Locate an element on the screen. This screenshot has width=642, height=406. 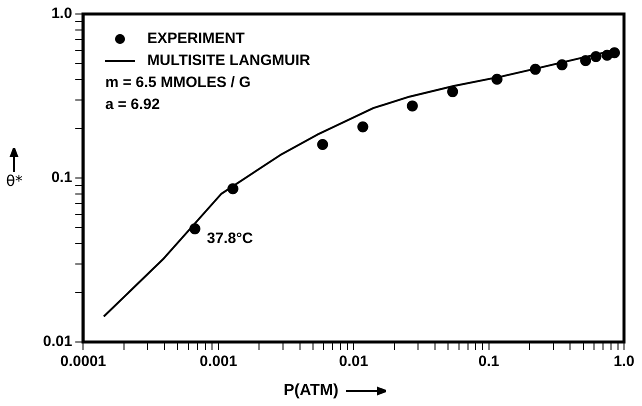
annotation: a = 6.92 is located at coordinates (133, 105).